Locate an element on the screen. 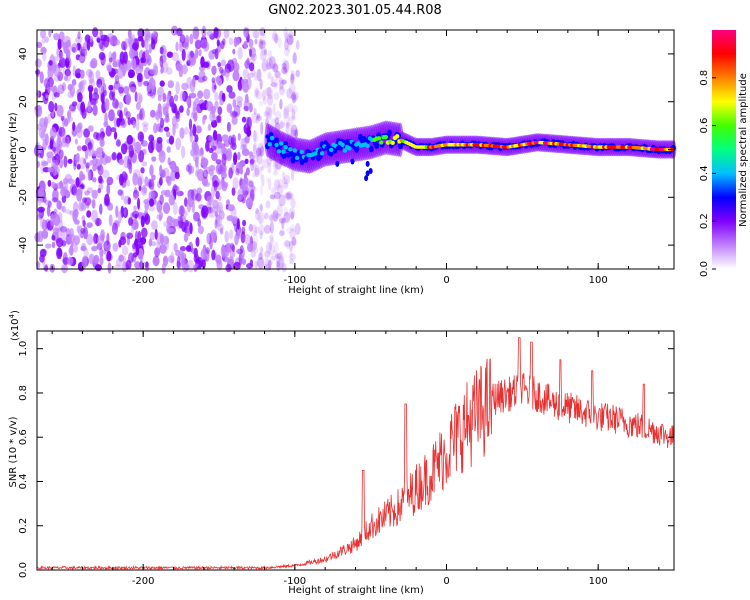  snr-xlabel: Height of straight line (km) is located at coordinates (356, 590).